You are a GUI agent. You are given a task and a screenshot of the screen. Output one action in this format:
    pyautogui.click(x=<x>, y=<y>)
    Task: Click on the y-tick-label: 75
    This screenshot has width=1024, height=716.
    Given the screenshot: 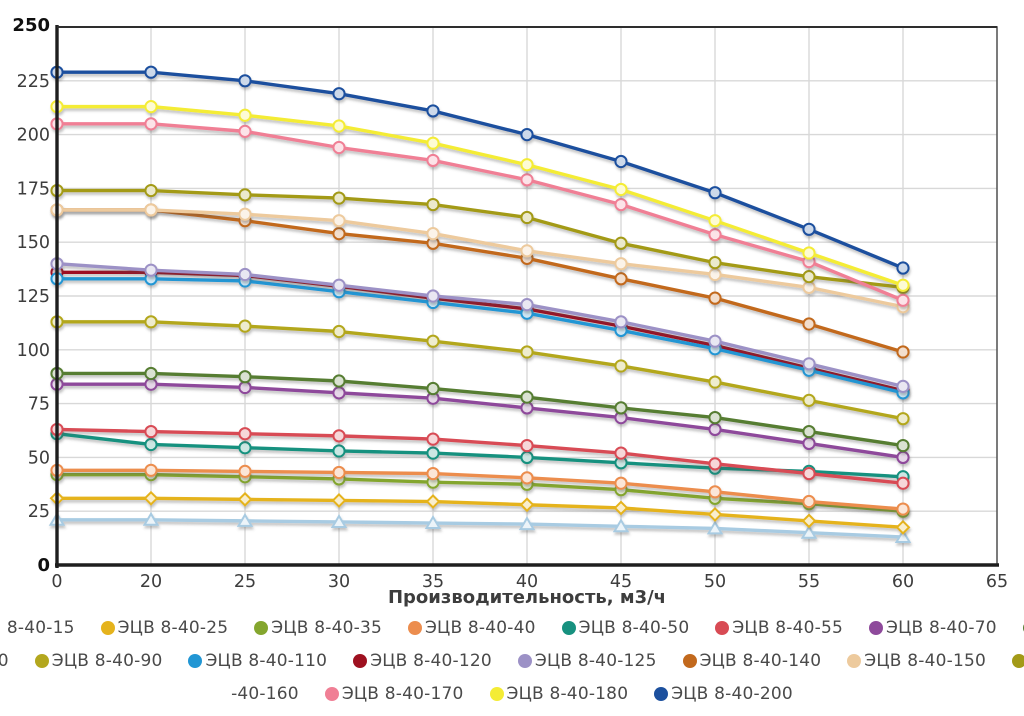 What is the action you would take?
    pyautogui.click(x=39, y=405)
    